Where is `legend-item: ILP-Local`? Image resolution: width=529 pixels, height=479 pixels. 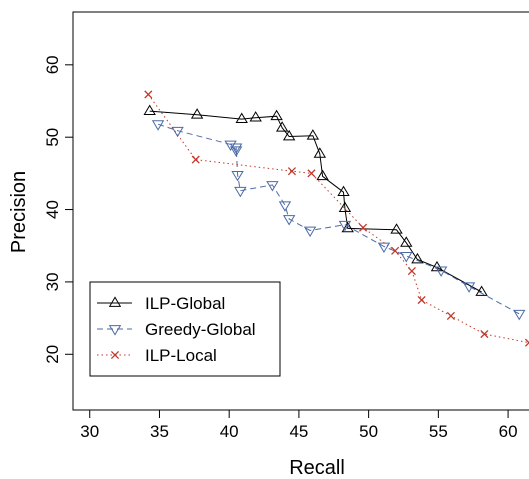
legend-item: ILP-Local is located at coordinates (157, 355).